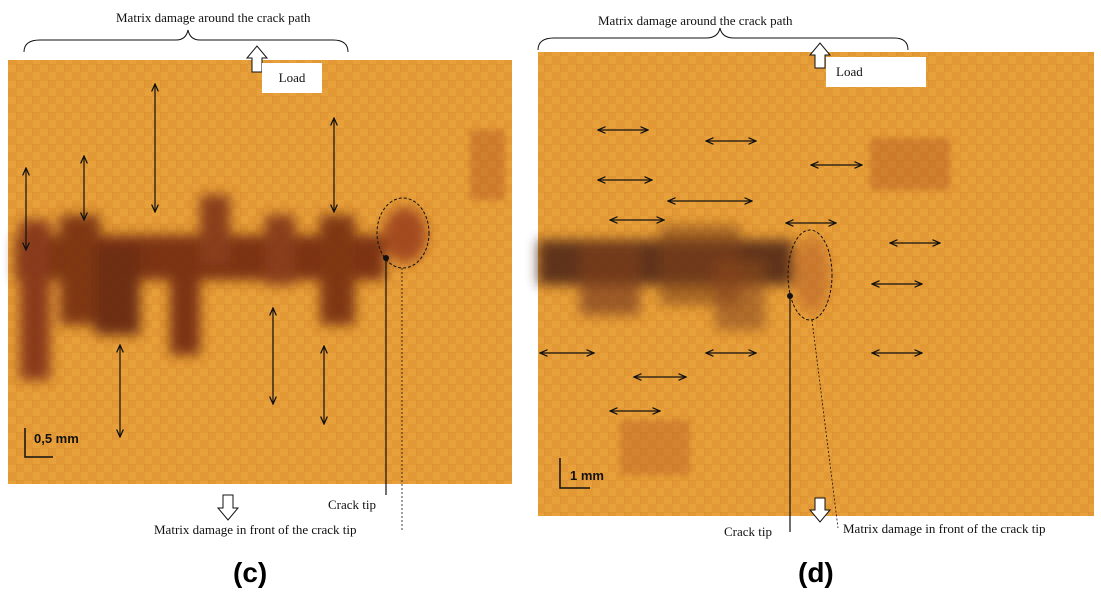  Describe the element at coordinates (876, 72) in the screenshot. I see `panel-d-load-label: Load` at that location.